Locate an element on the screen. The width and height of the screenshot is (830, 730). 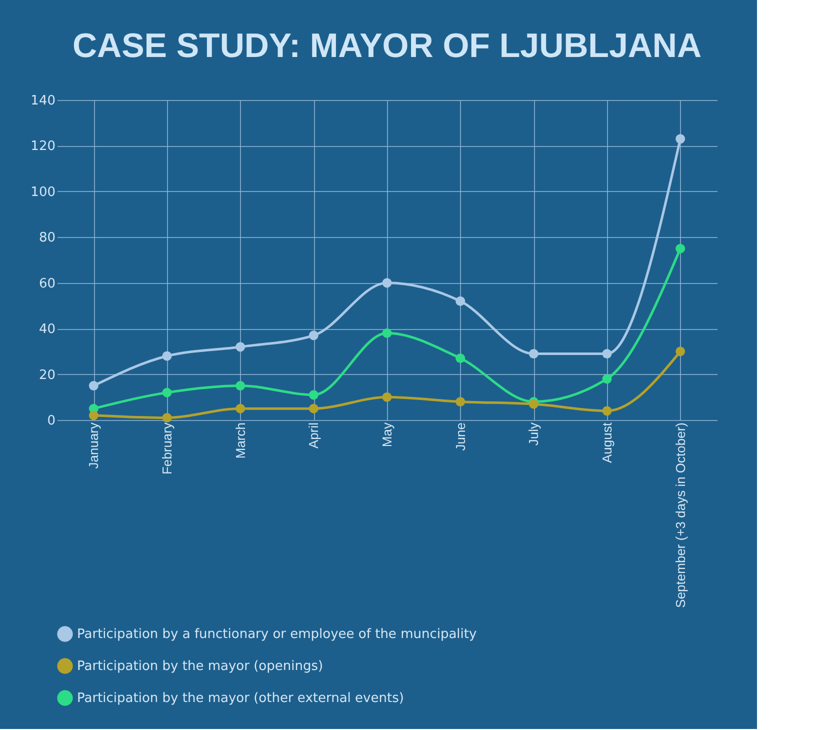
y-tick-label: 40 is located at coordinates (47, 330).